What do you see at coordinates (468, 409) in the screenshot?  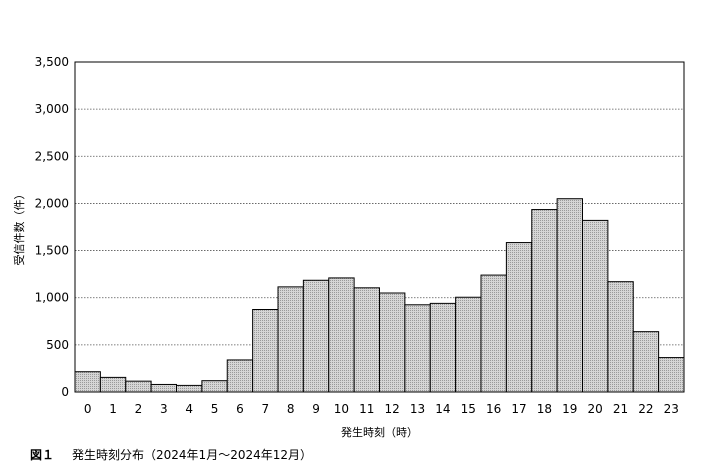 I see `x-tick-label: 15` at bounding box center [468, 409].